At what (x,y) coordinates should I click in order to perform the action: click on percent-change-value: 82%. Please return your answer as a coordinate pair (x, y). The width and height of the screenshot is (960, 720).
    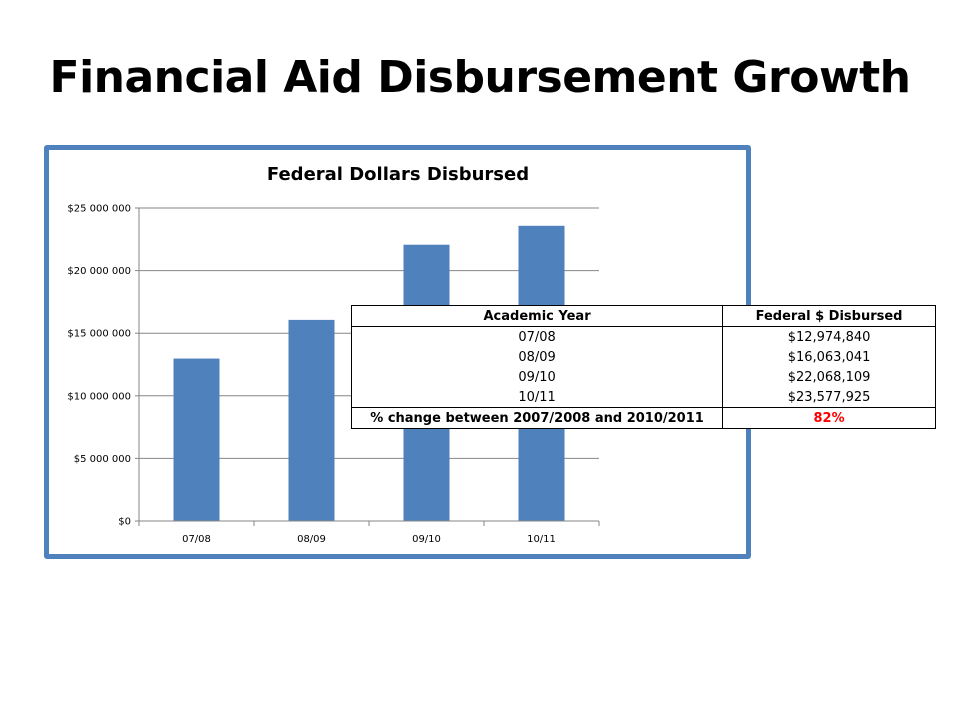
    Looking at the image, I should click on (829, 418).